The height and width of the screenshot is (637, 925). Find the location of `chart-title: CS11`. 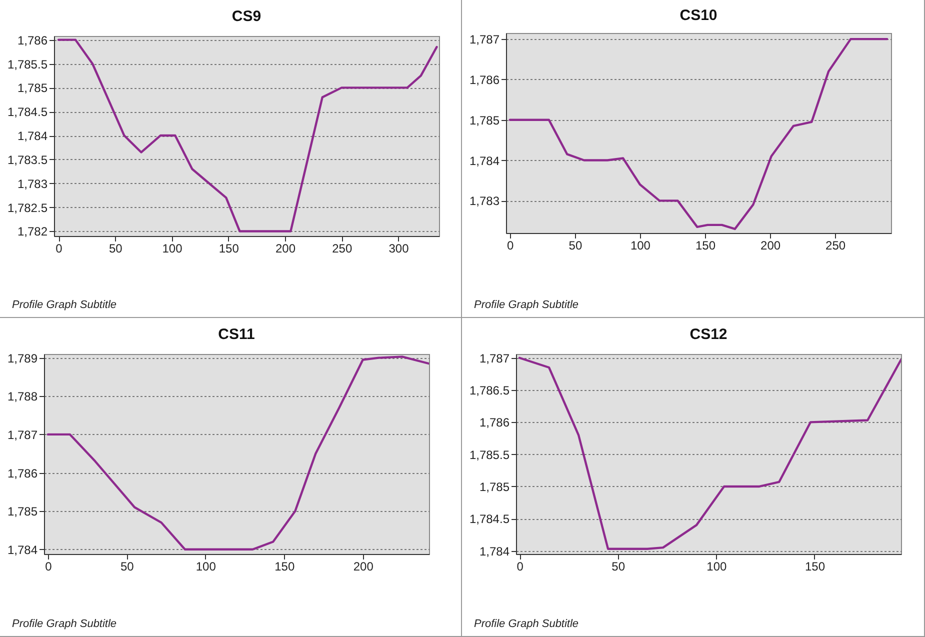

chart-title: CS11 is located at coordinates (236, 334).